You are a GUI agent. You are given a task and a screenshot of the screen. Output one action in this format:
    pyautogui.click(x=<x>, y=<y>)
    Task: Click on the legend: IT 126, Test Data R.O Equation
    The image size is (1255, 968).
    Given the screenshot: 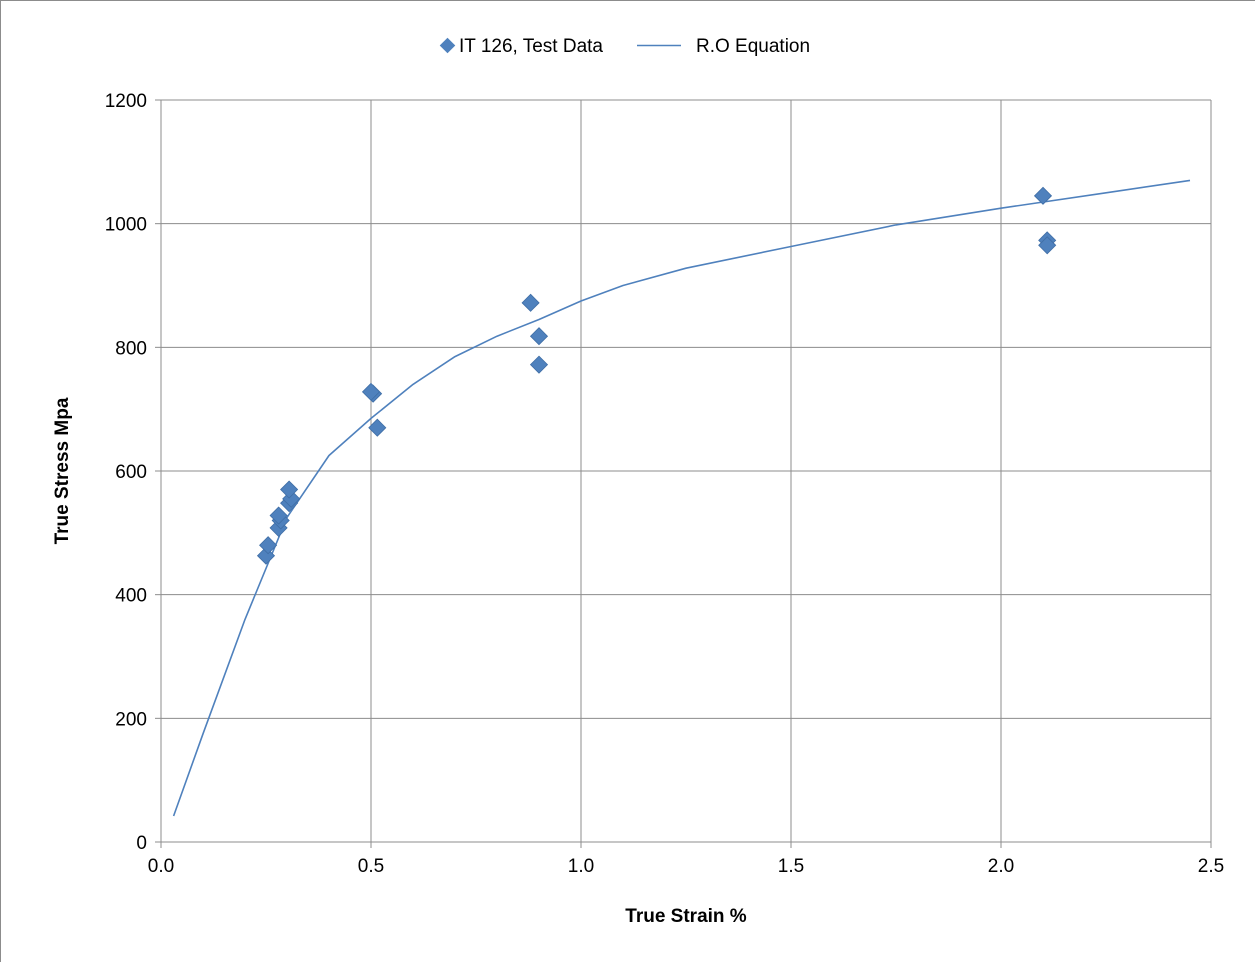 What is the action you would take?
    pyautogui.click(x=624, y=46)
    